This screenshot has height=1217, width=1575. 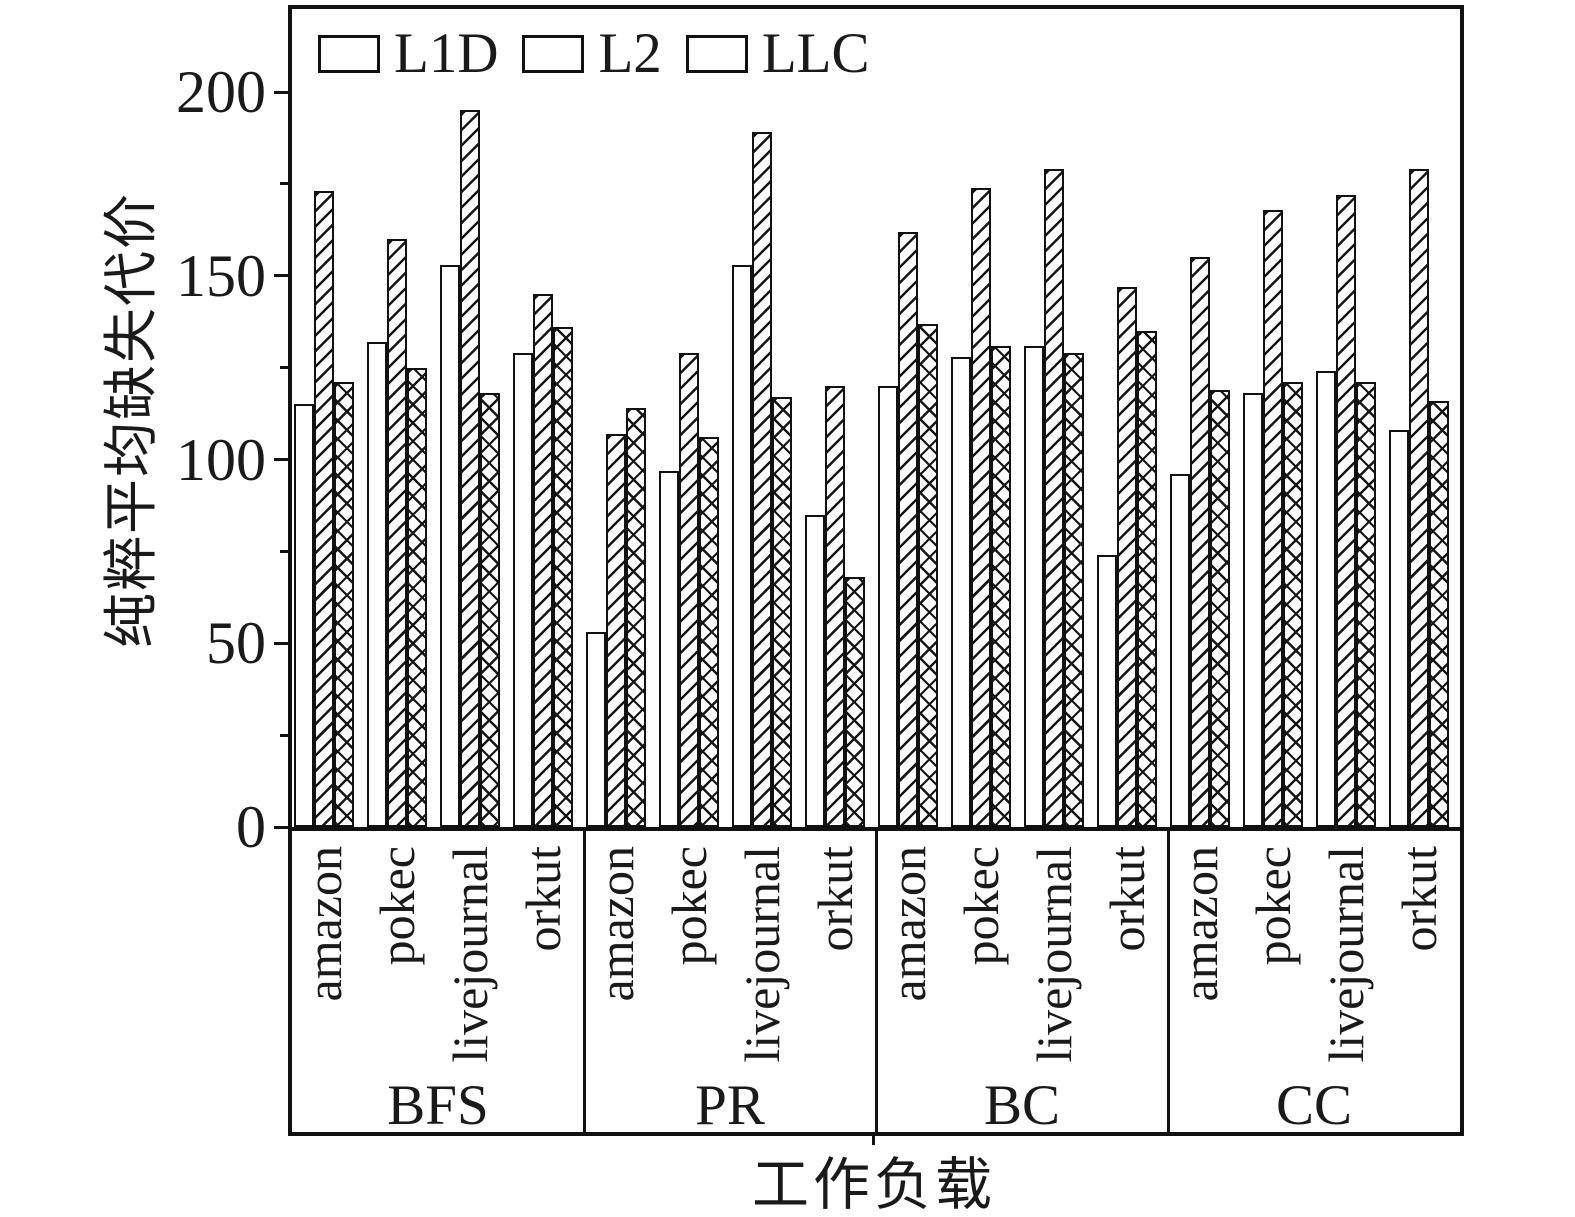 What do you see at coordinates (1033, 586) in the screenshot?
I see `bar-BC-livejournal-L1D` at bounding box center [1033, 586].